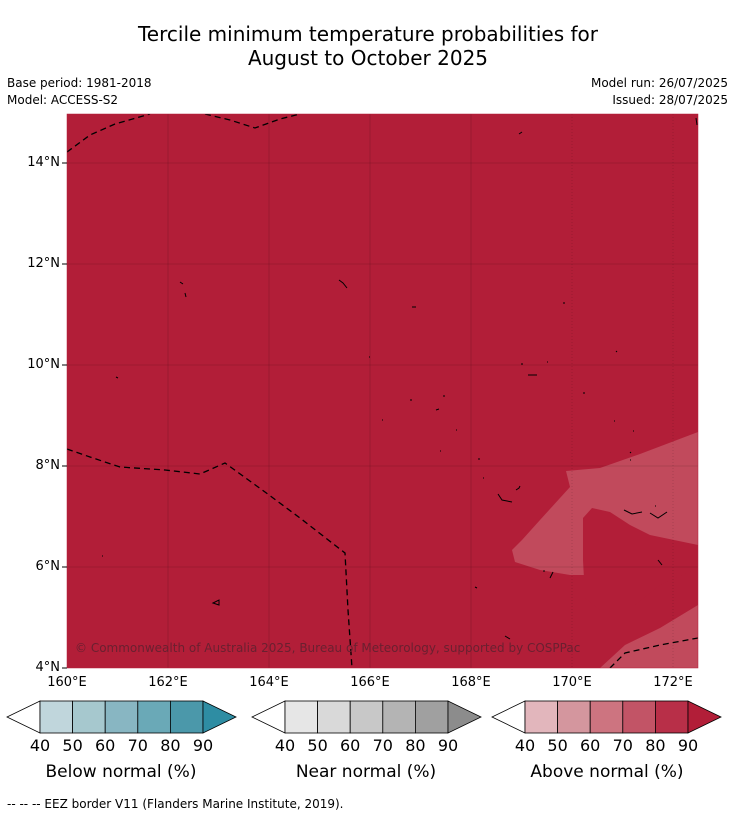  Describe the element at coordinates (64, 415) in the screenshot. I see `axis-ticks` at that location.